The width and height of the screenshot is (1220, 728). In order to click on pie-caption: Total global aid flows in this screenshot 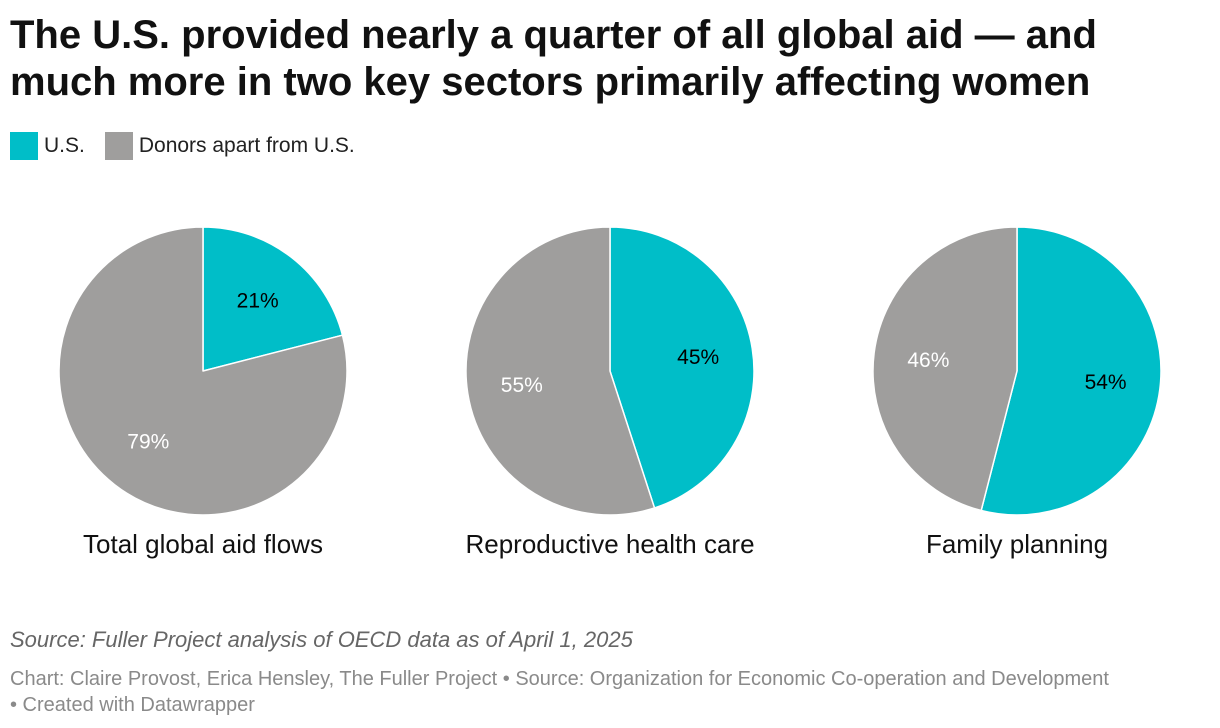, I will do `click(203, 544)`.